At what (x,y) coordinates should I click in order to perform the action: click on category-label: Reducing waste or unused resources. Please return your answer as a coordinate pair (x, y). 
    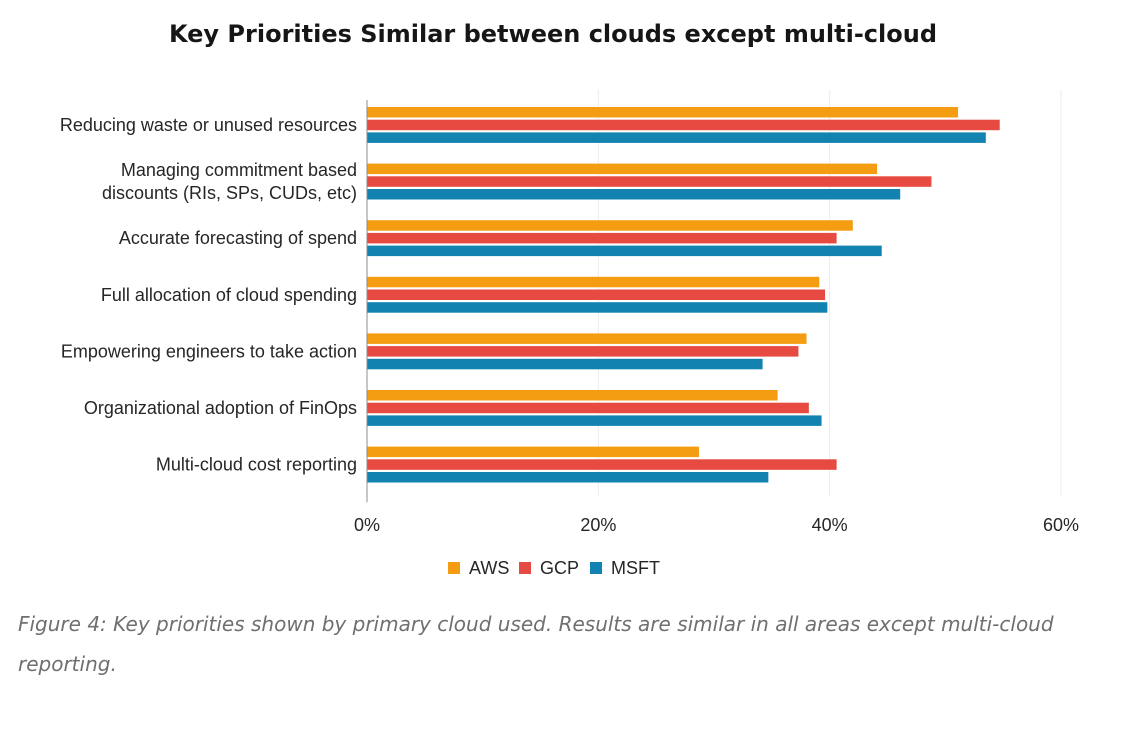
    Looking at the image, I should click on (208, 125).